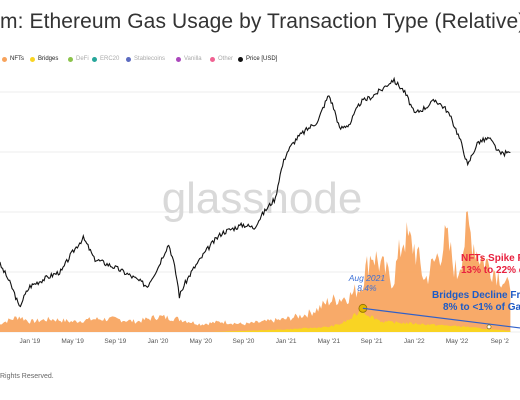 The image size is (520, 400). I want to click on x-tick-label: Sep '20, so click(244, 341).